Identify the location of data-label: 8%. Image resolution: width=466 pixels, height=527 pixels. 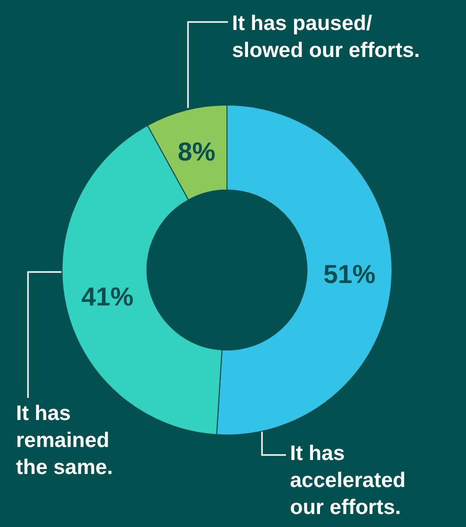
(197, 151).